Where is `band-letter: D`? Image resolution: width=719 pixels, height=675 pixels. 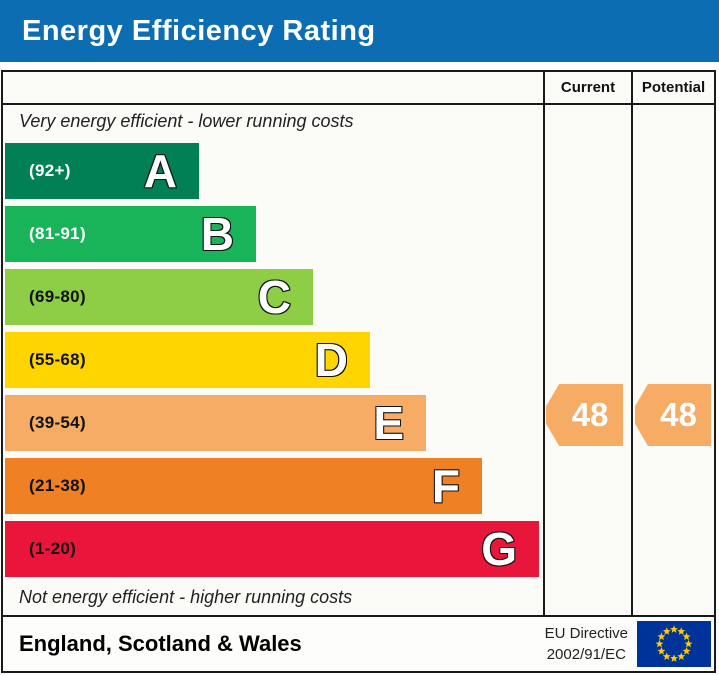
band-letter: D is located at coordinates (331, 360).